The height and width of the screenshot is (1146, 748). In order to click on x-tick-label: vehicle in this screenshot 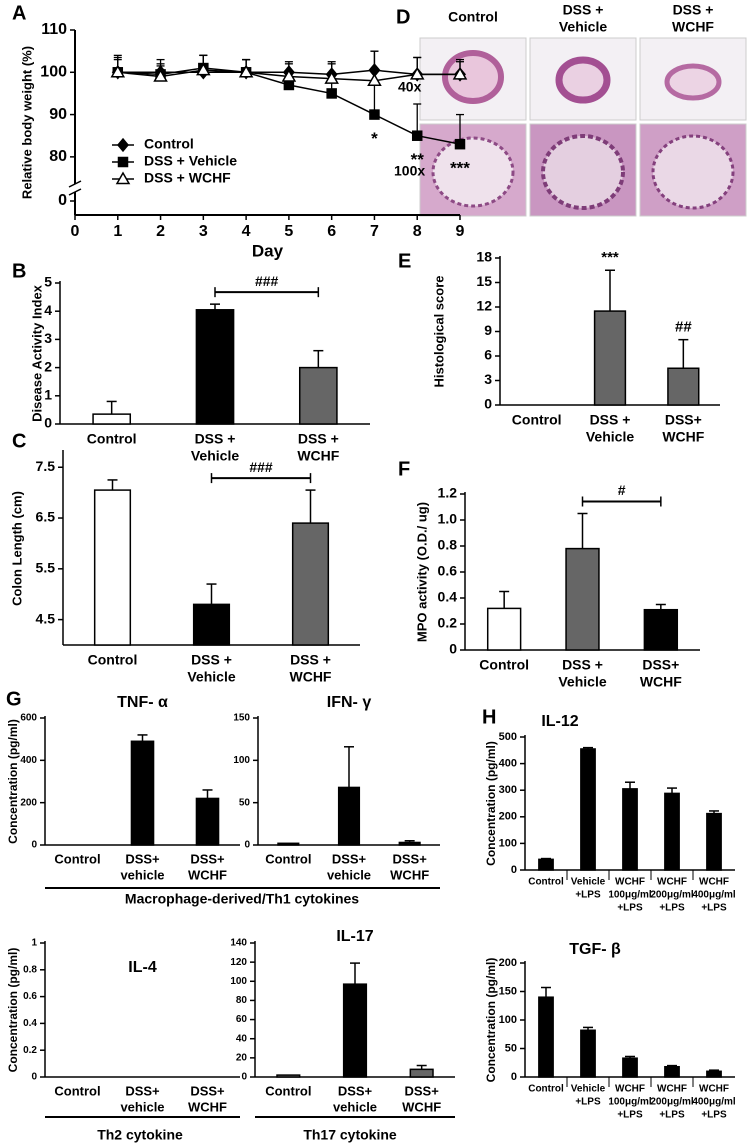, I will do `click(142, 1106)`.